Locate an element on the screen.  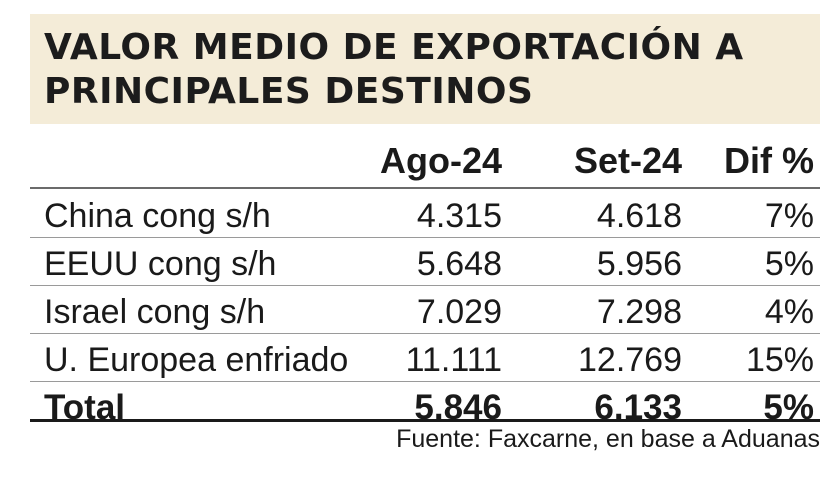
value-set-24: 5.956 is located at coordinates (639, 264).